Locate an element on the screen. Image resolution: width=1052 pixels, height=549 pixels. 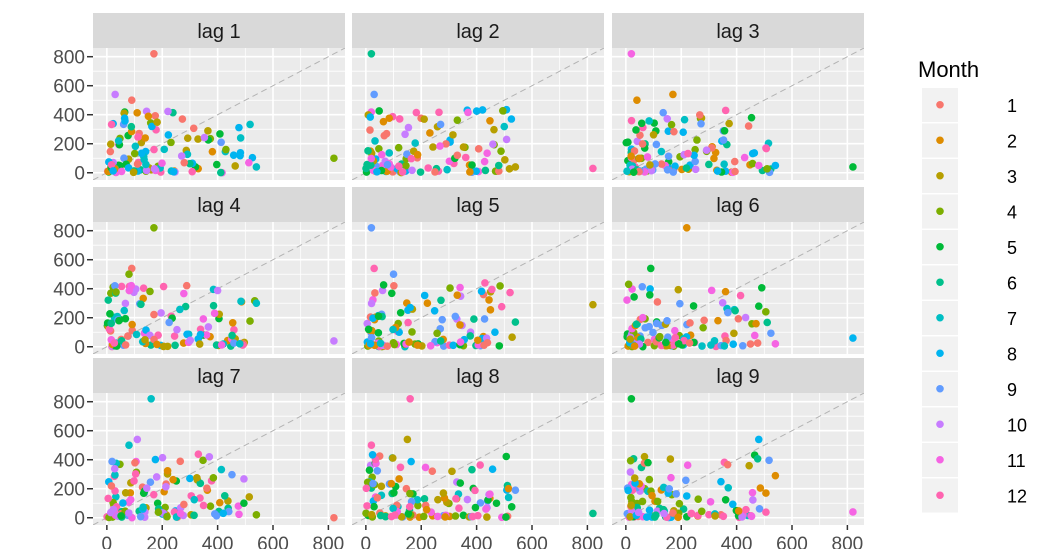
legend-label: 4 is located at coordinates (1012, 212).